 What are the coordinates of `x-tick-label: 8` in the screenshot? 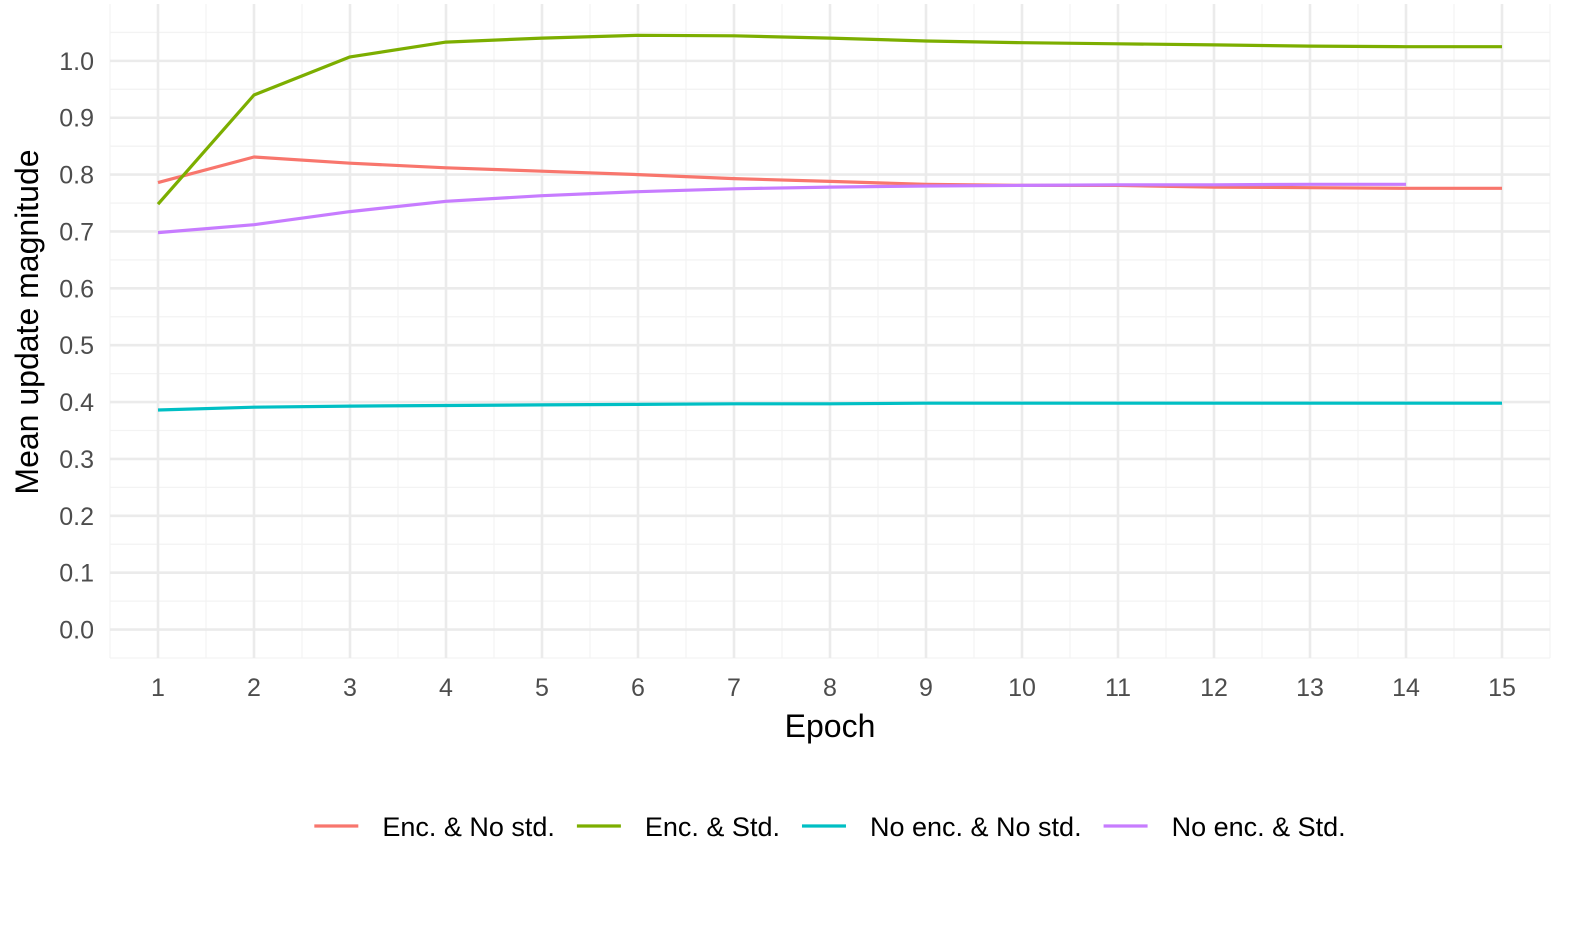 It's located at (830, 688).